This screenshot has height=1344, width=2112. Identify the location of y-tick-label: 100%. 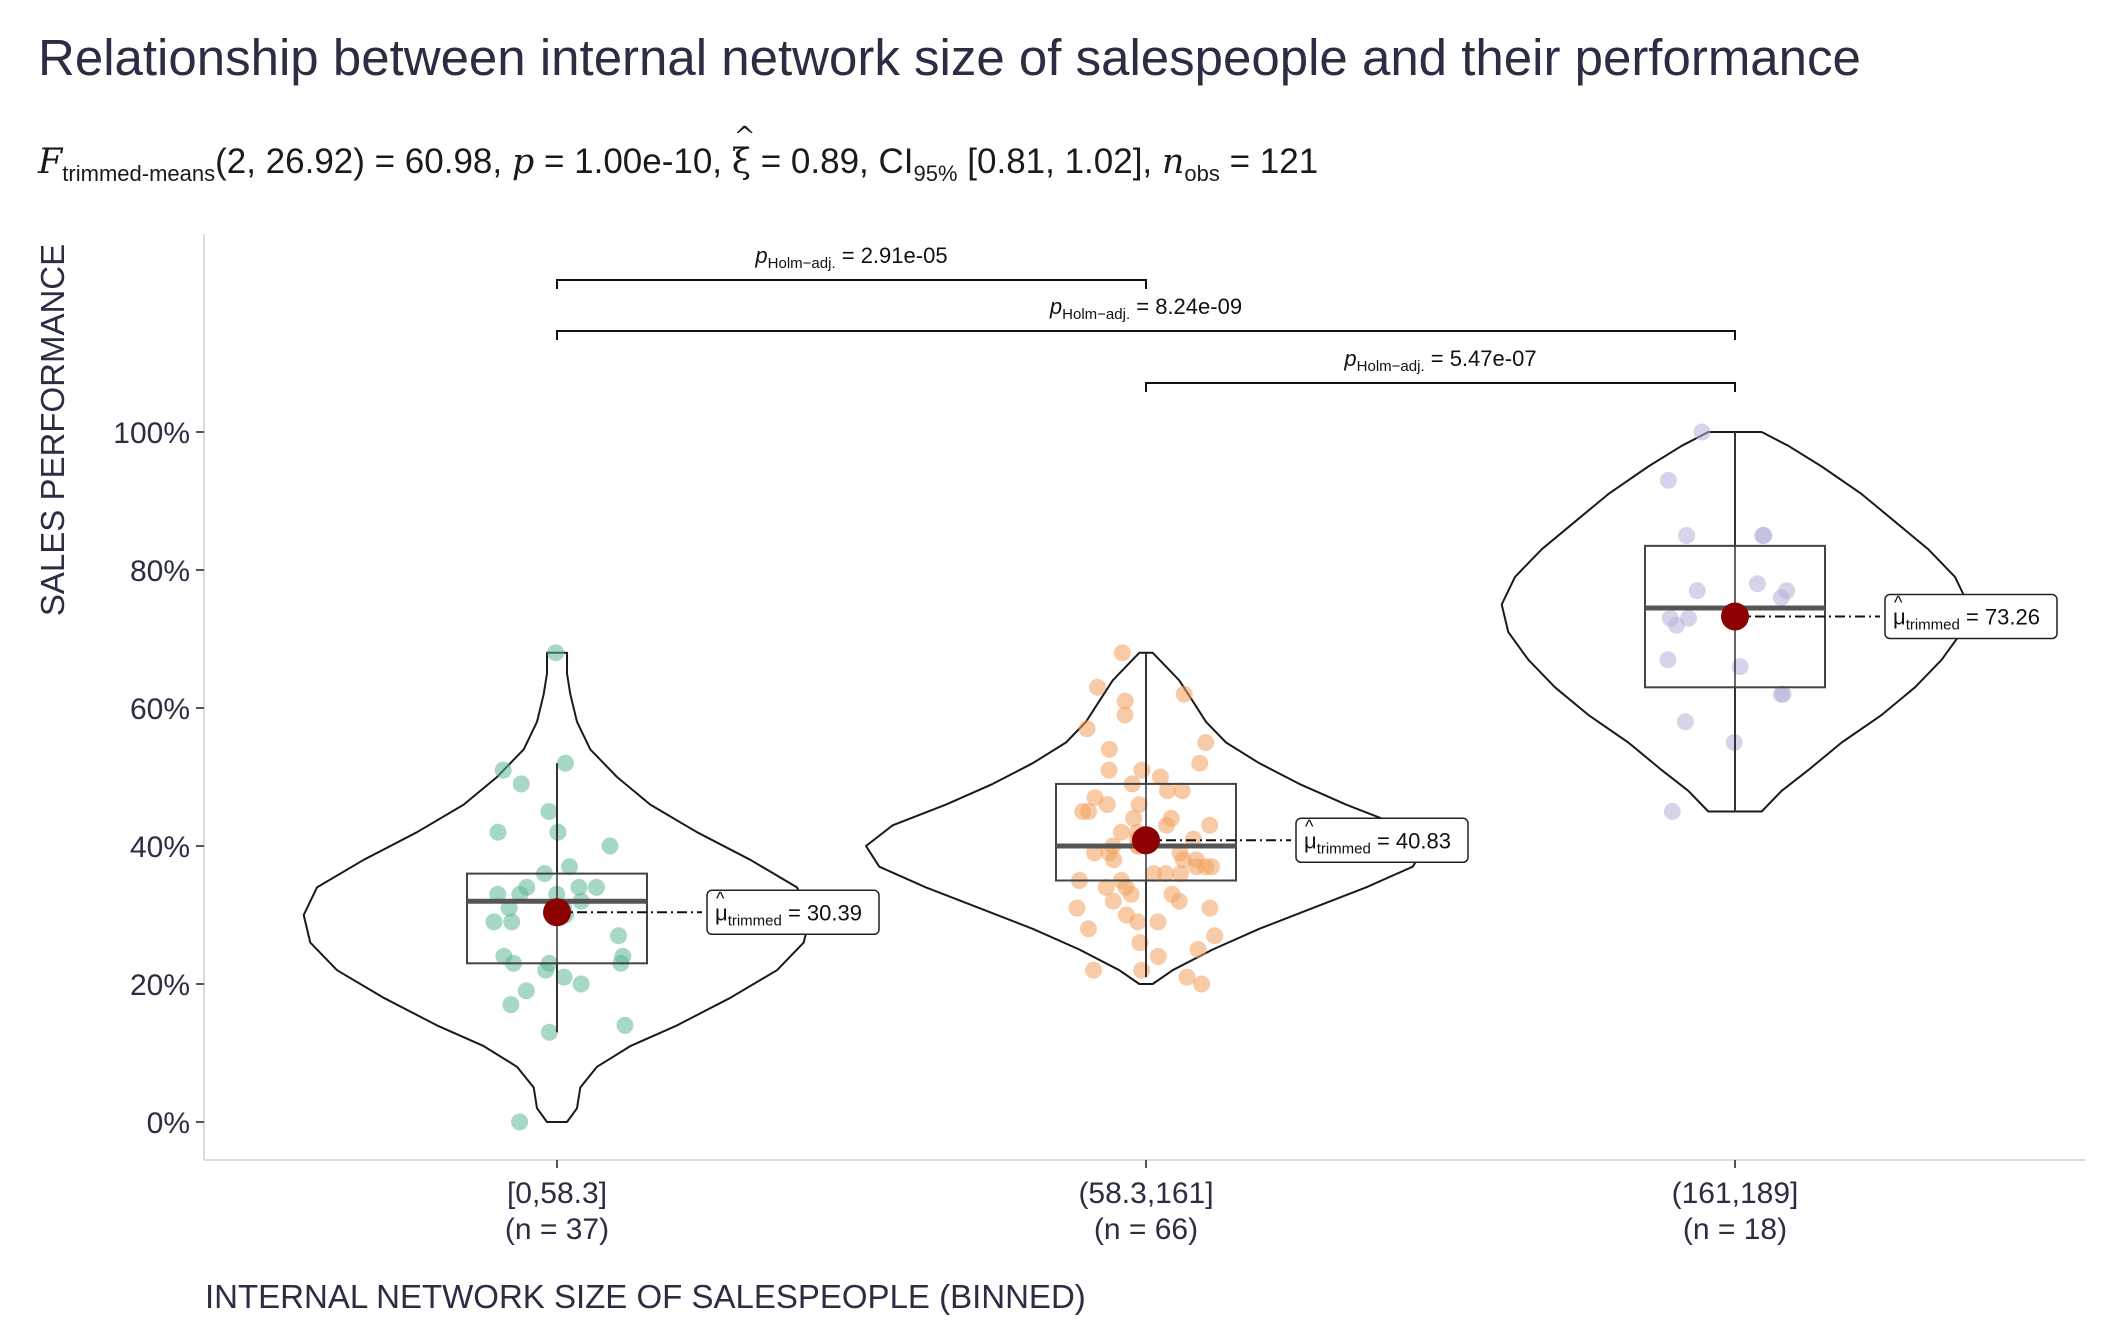
(151, 433).